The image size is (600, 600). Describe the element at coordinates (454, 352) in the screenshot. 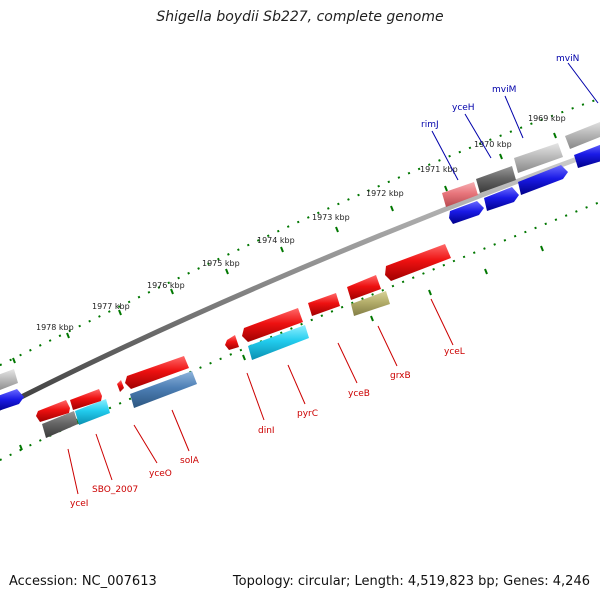

I see `gene-label-yceL: yceL` at that location.